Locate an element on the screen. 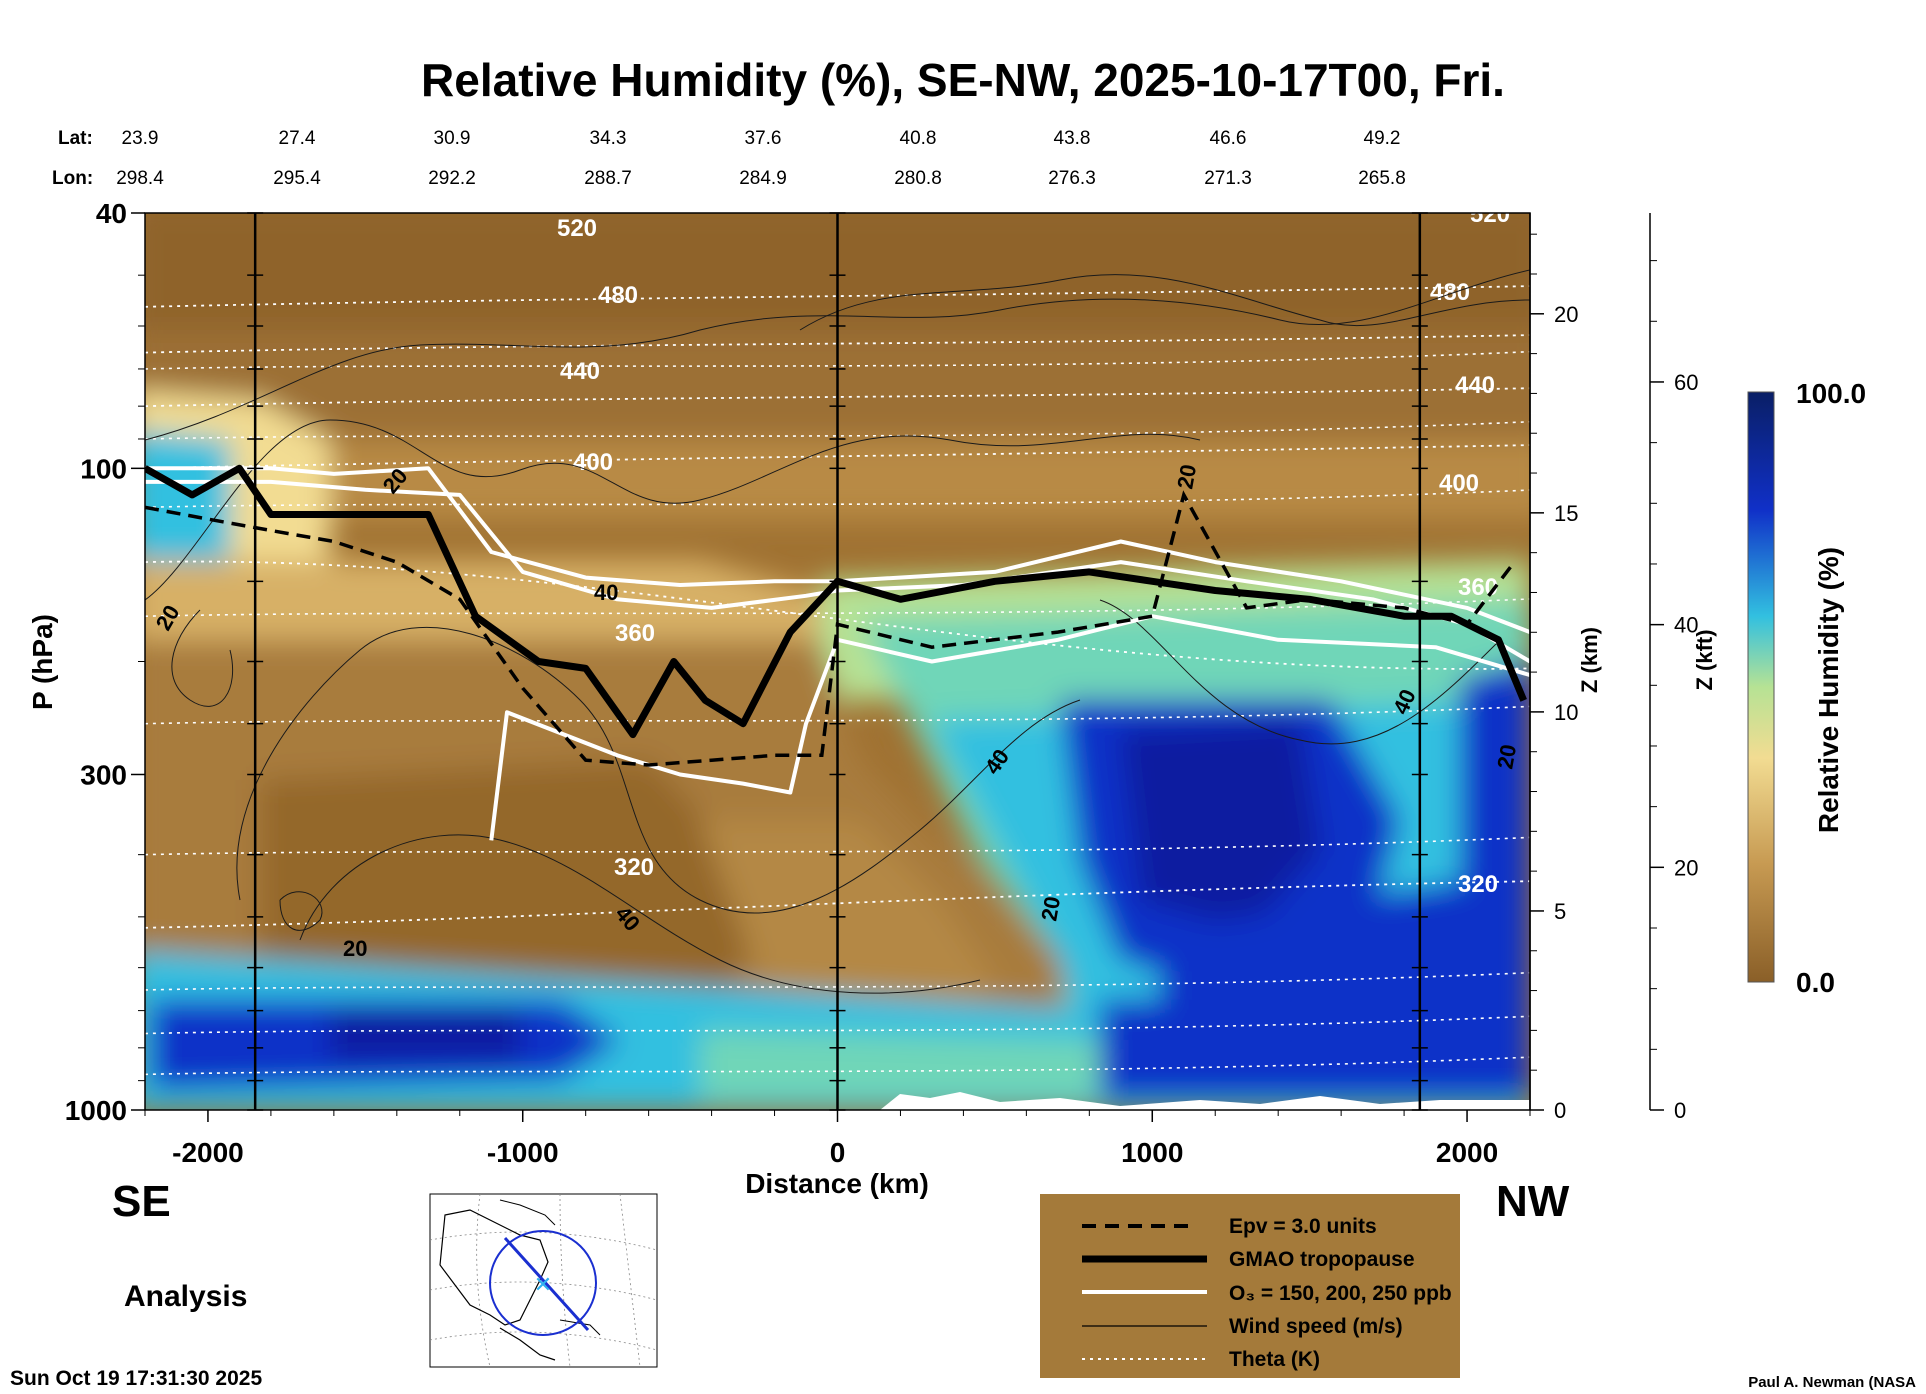  rh-label: 40 is located at coordinates (606, 592).